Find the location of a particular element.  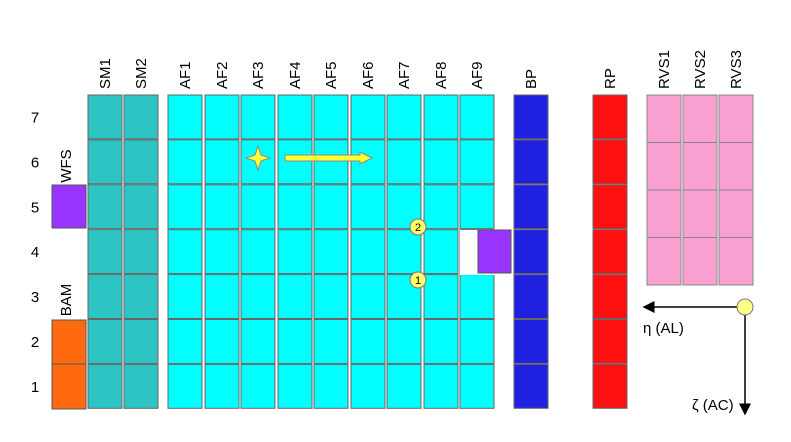

wfs-label: WFS is located at coordinates (66, 165).